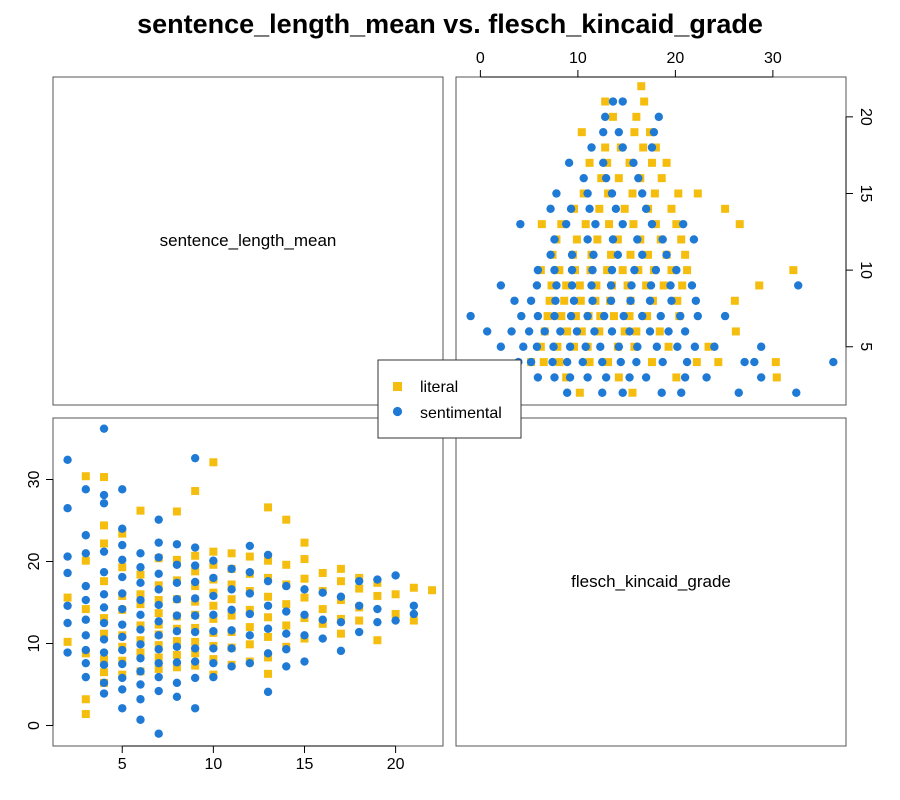  Describe the element at coordinates (34, 562) in the screenshot. I see `left-axis-tick-label: 20` at that location.